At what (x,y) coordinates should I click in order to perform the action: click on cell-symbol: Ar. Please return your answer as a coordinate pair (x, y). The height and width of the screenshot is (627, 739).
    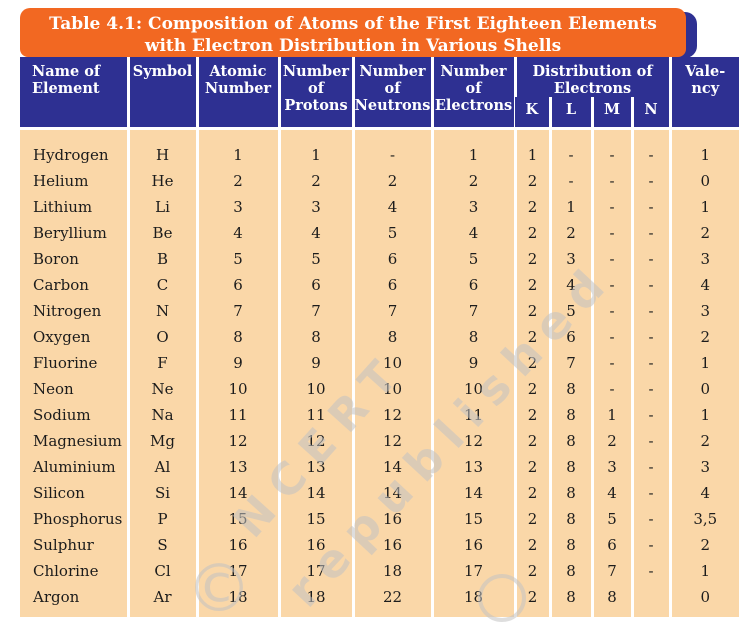
    Looking at the image, I should click on (161, 600).